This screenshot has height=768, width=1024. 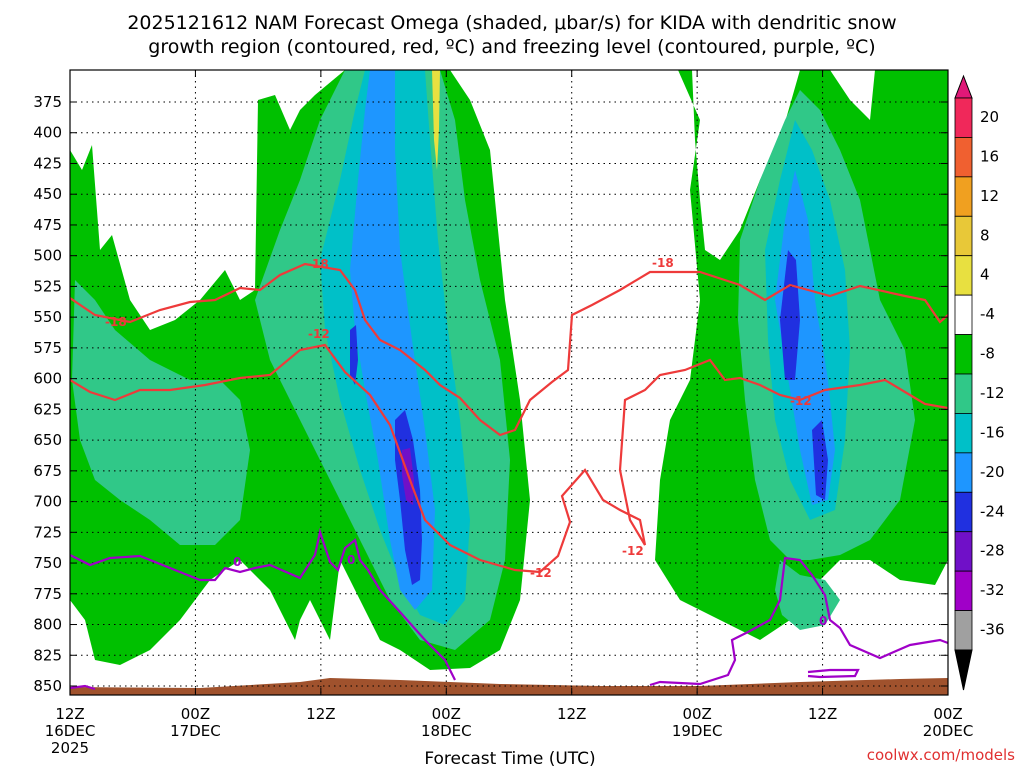 What do you see at coordinates (992, 511) in the screenshot?
I see `colorbar-label-10: -24` at bounding box center [992, 511].